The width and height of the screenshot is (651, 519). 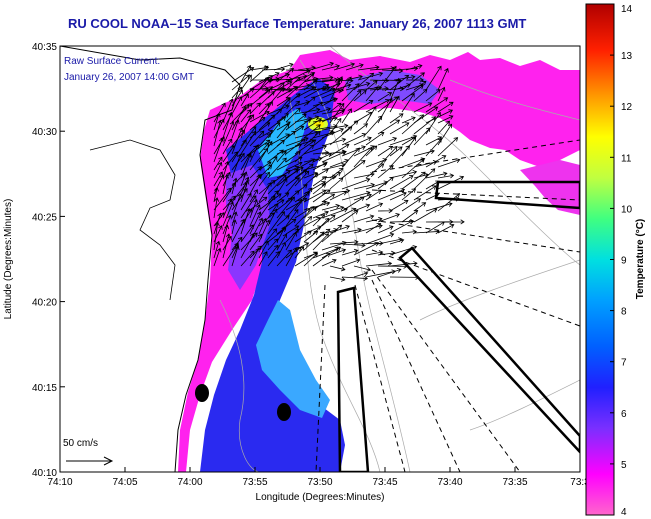 I want to click on x-tick-label: 74:10, so click(x=59, y=482).